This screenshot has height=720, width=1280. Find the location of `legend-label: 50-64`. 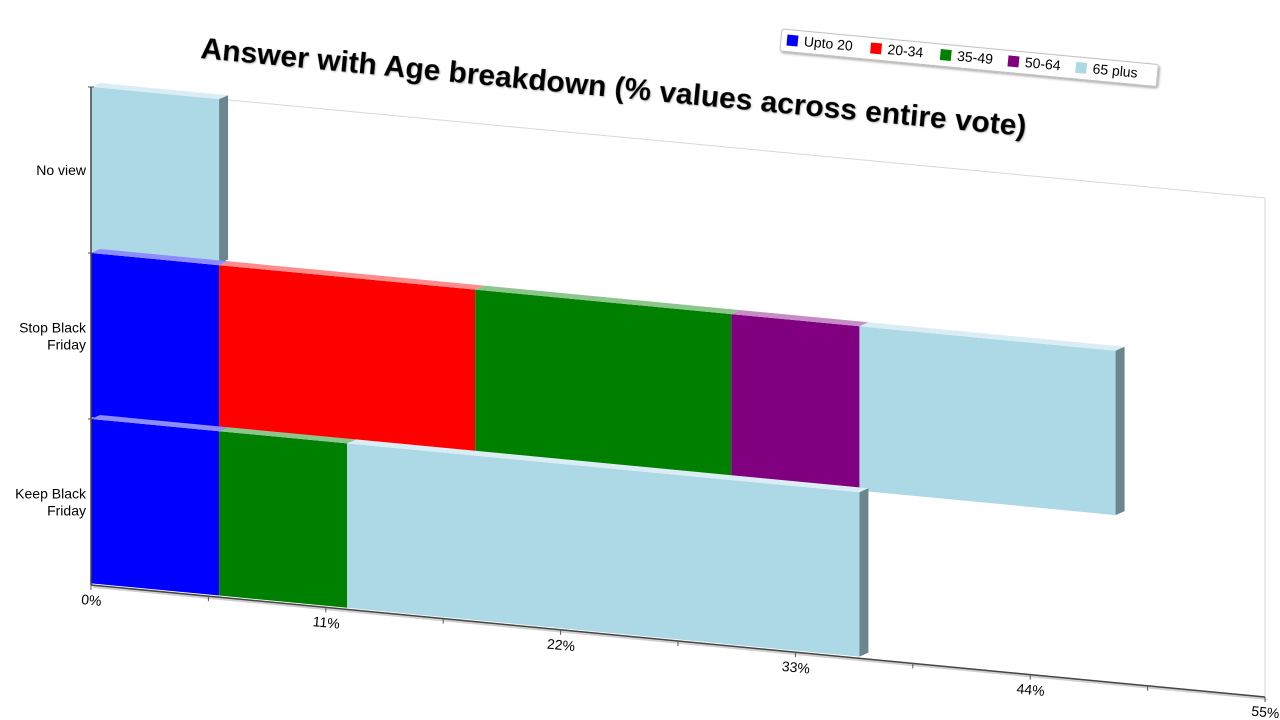

legend-label: 50-64 is located at coordinates (1042, 63).